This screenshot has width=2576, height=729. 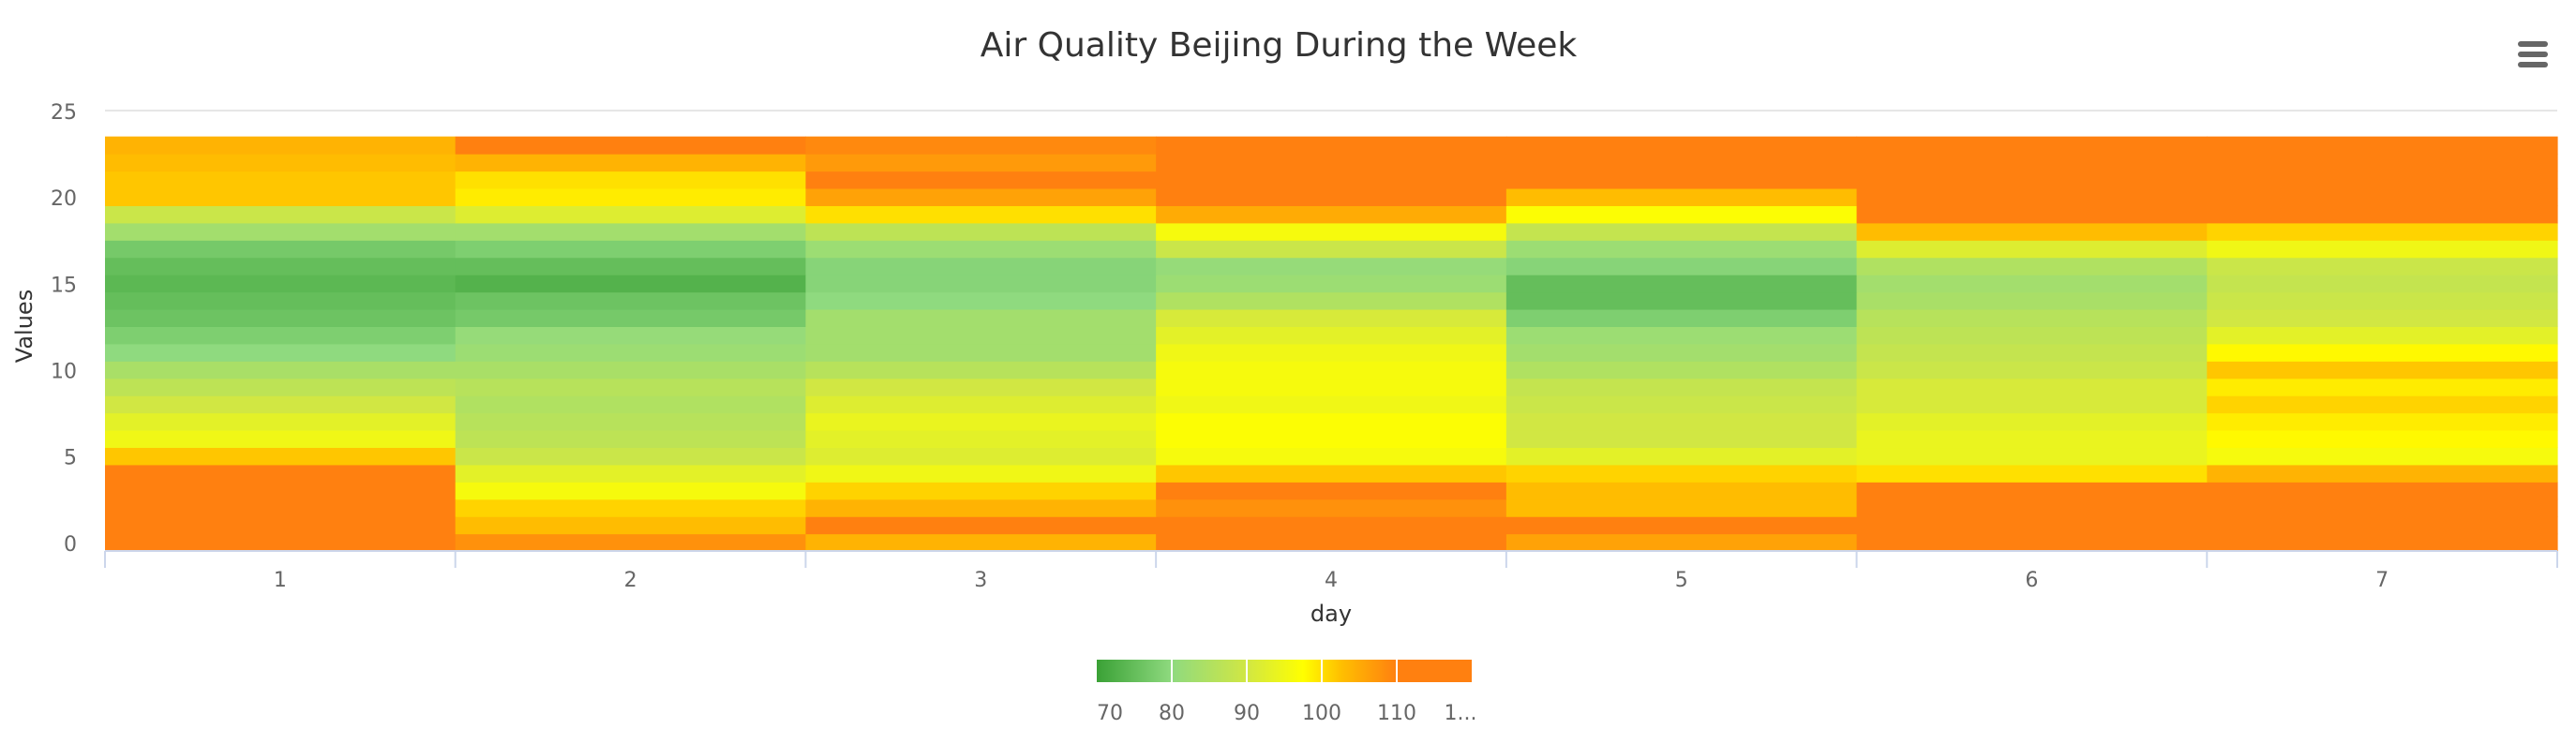 I want to click on color-bar-tick-label: 90, so click(x=1247, y=713).